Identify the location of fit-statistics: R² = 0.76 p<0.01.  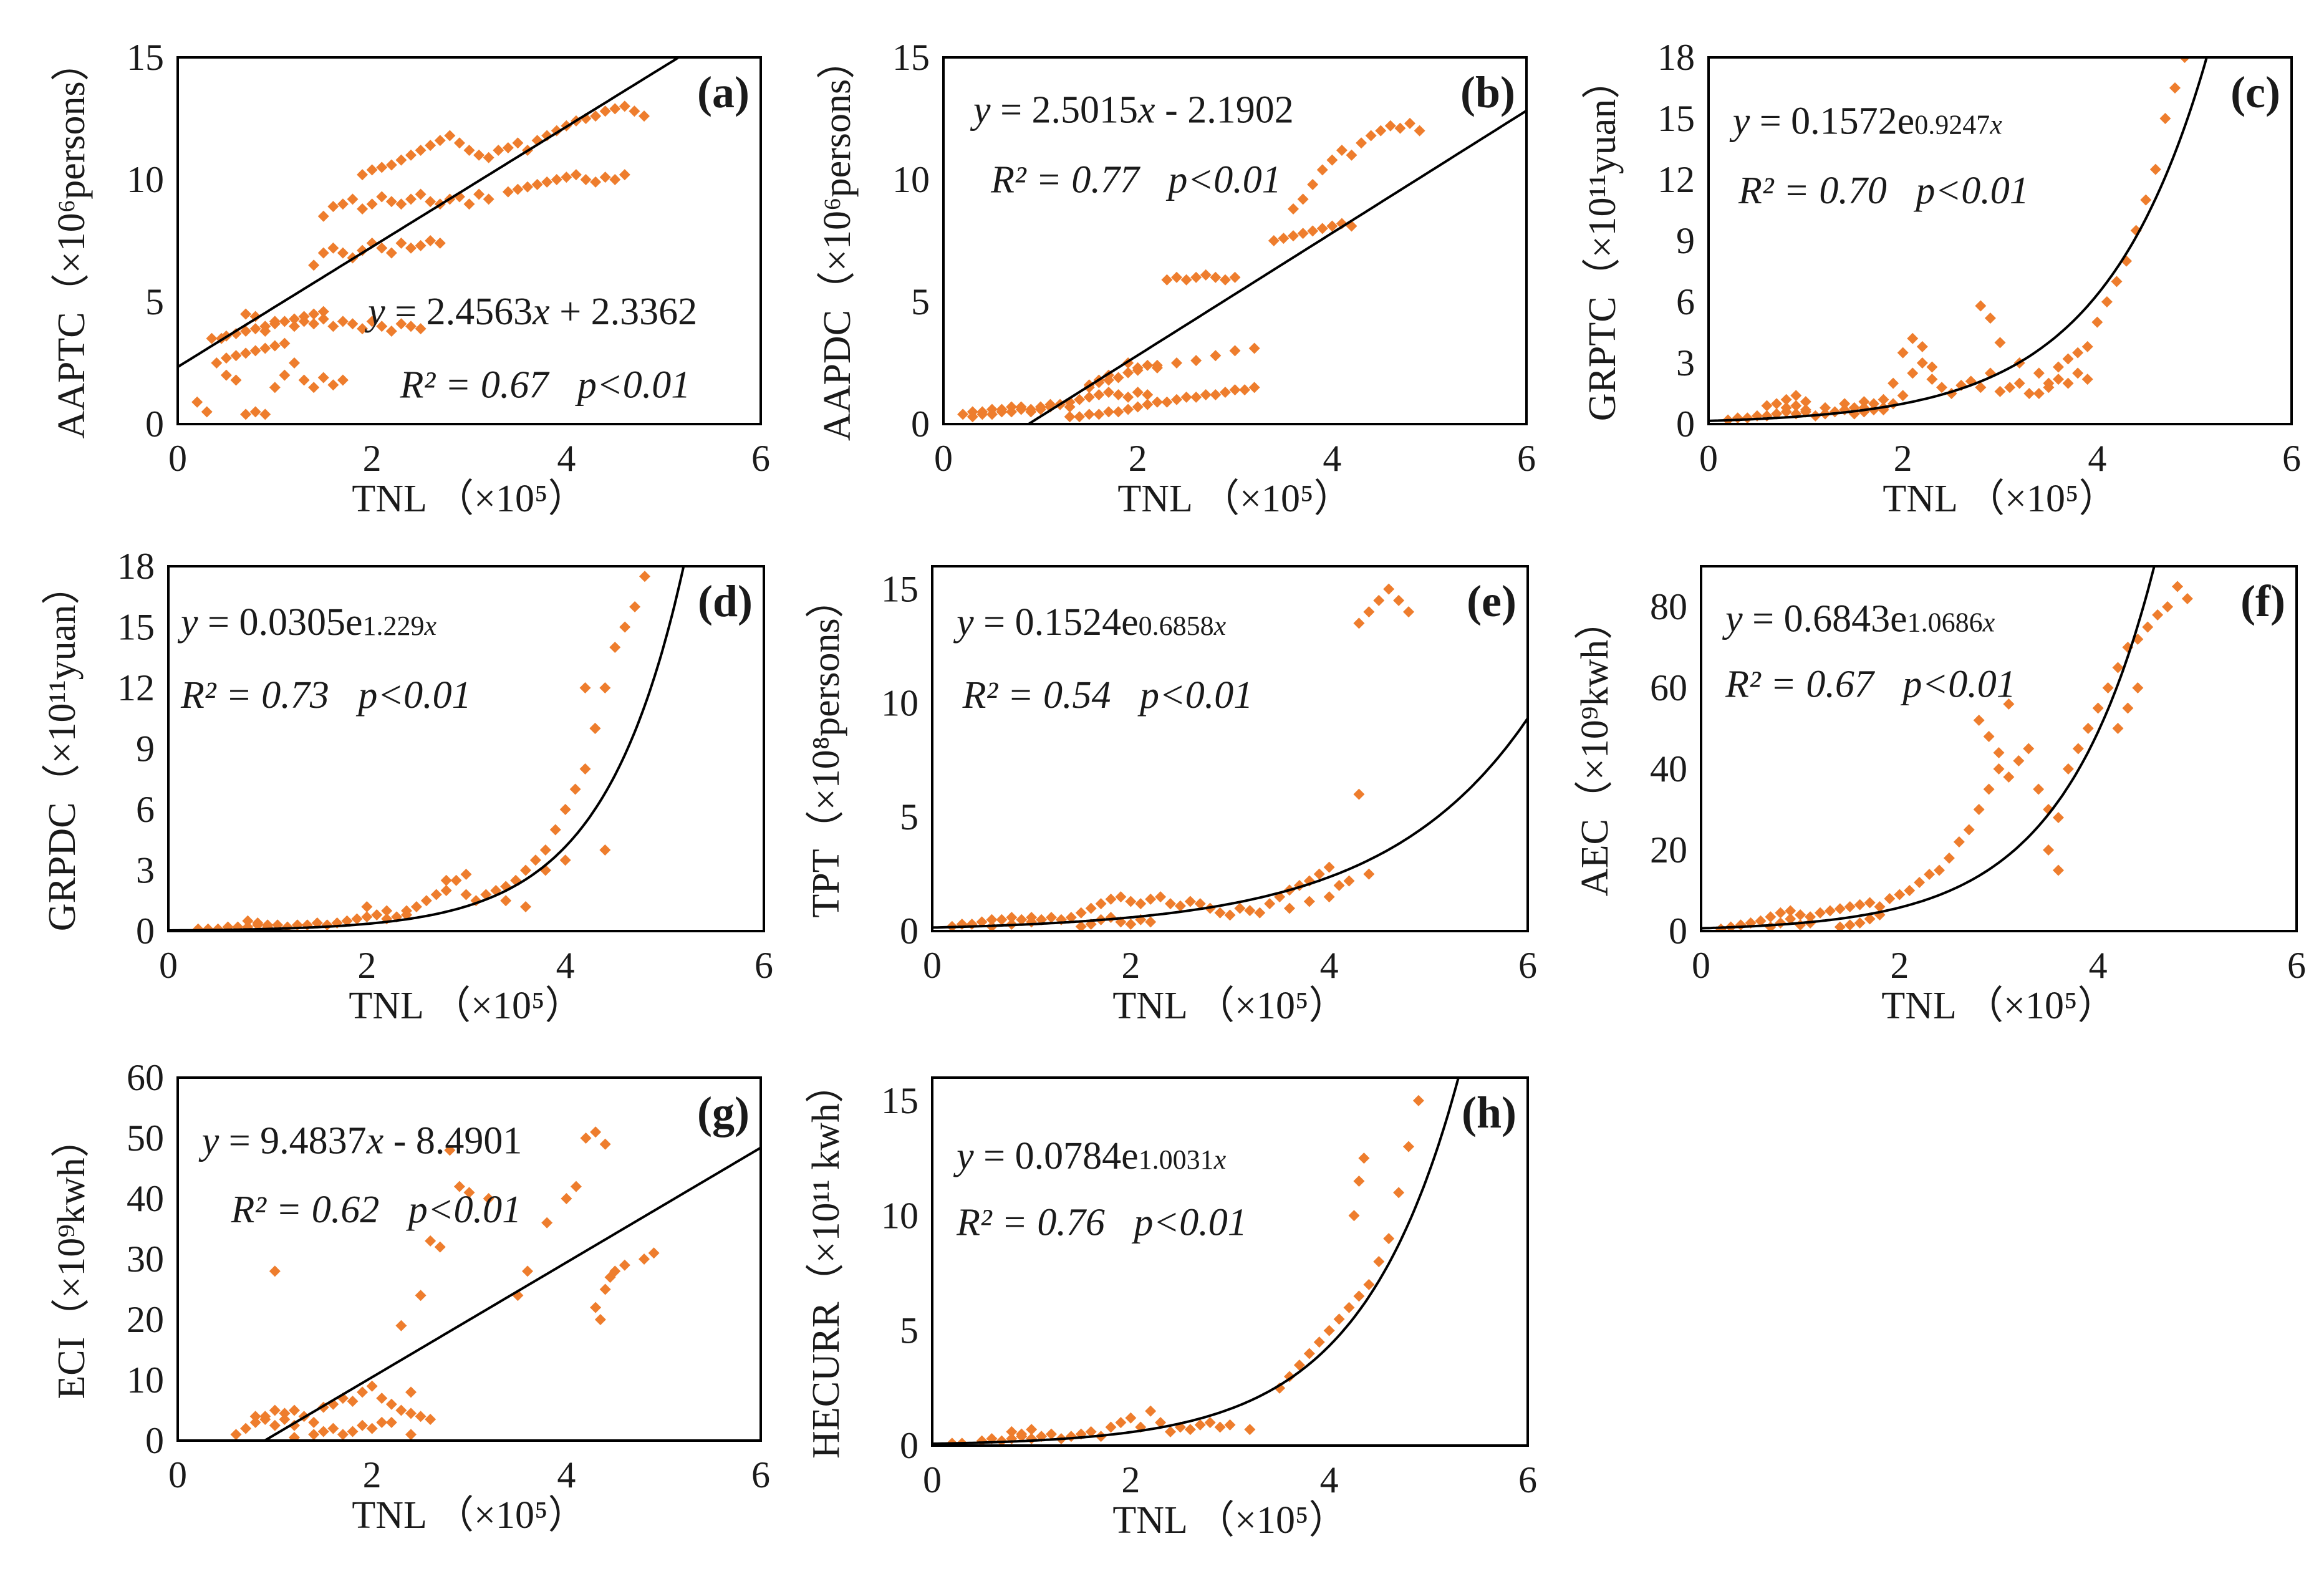
(1101, 1223).